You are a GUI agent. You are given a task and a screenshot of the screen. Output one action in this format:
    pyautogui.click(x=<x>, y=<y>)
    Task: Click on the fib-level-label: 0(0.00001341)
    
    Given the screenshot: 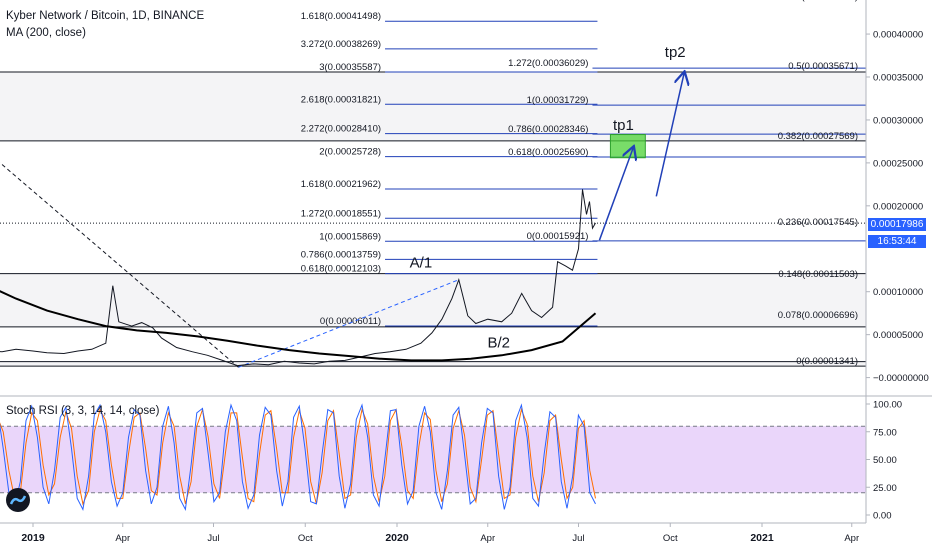 What is the action you would take?
    pyautogui.click(x=827, y=361)
    